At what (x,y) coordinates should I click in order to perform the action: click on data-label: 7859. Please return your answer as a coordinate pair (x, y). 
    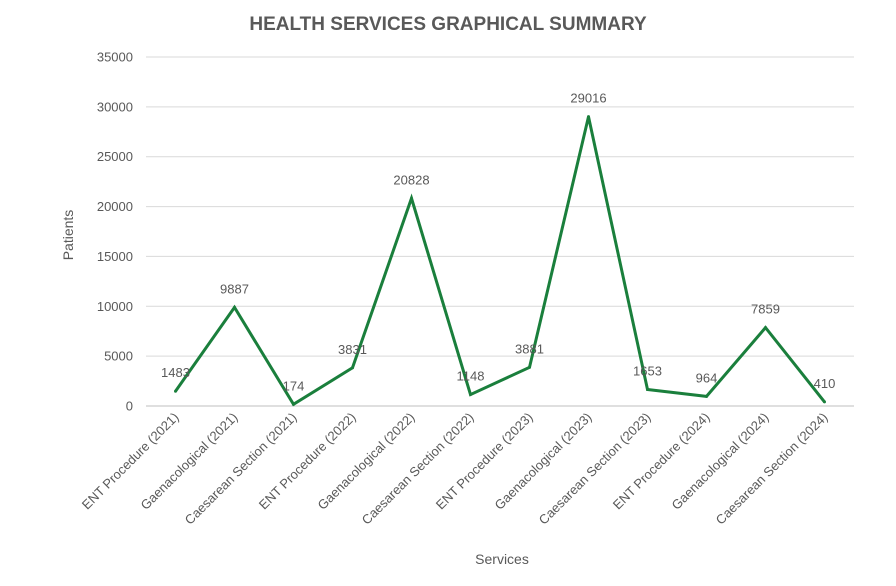
    Looking at the image, I should click on (765, 309).